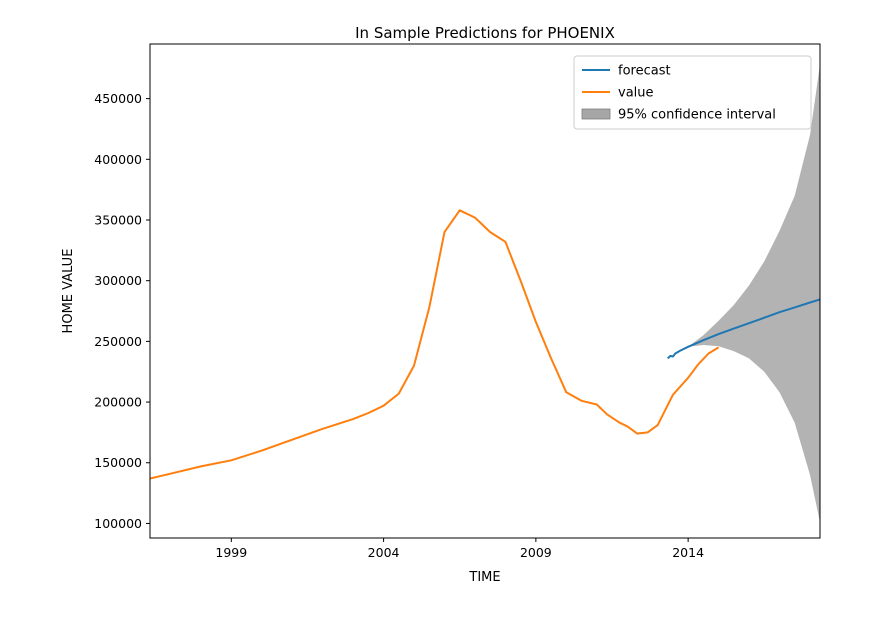  Describe the element at coordinates (118, 402) in the screenshot. I see `y-tick-label: 200000` at that location.